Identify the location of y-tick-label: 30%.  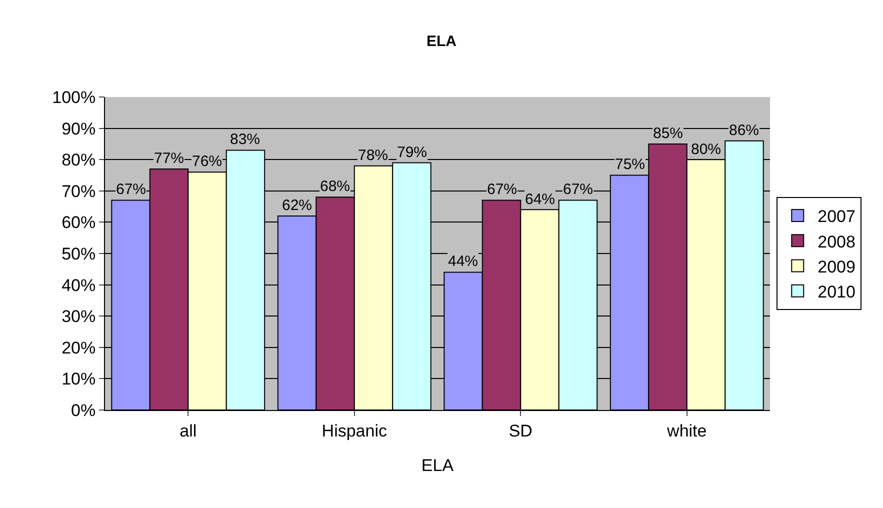
(79, 316).